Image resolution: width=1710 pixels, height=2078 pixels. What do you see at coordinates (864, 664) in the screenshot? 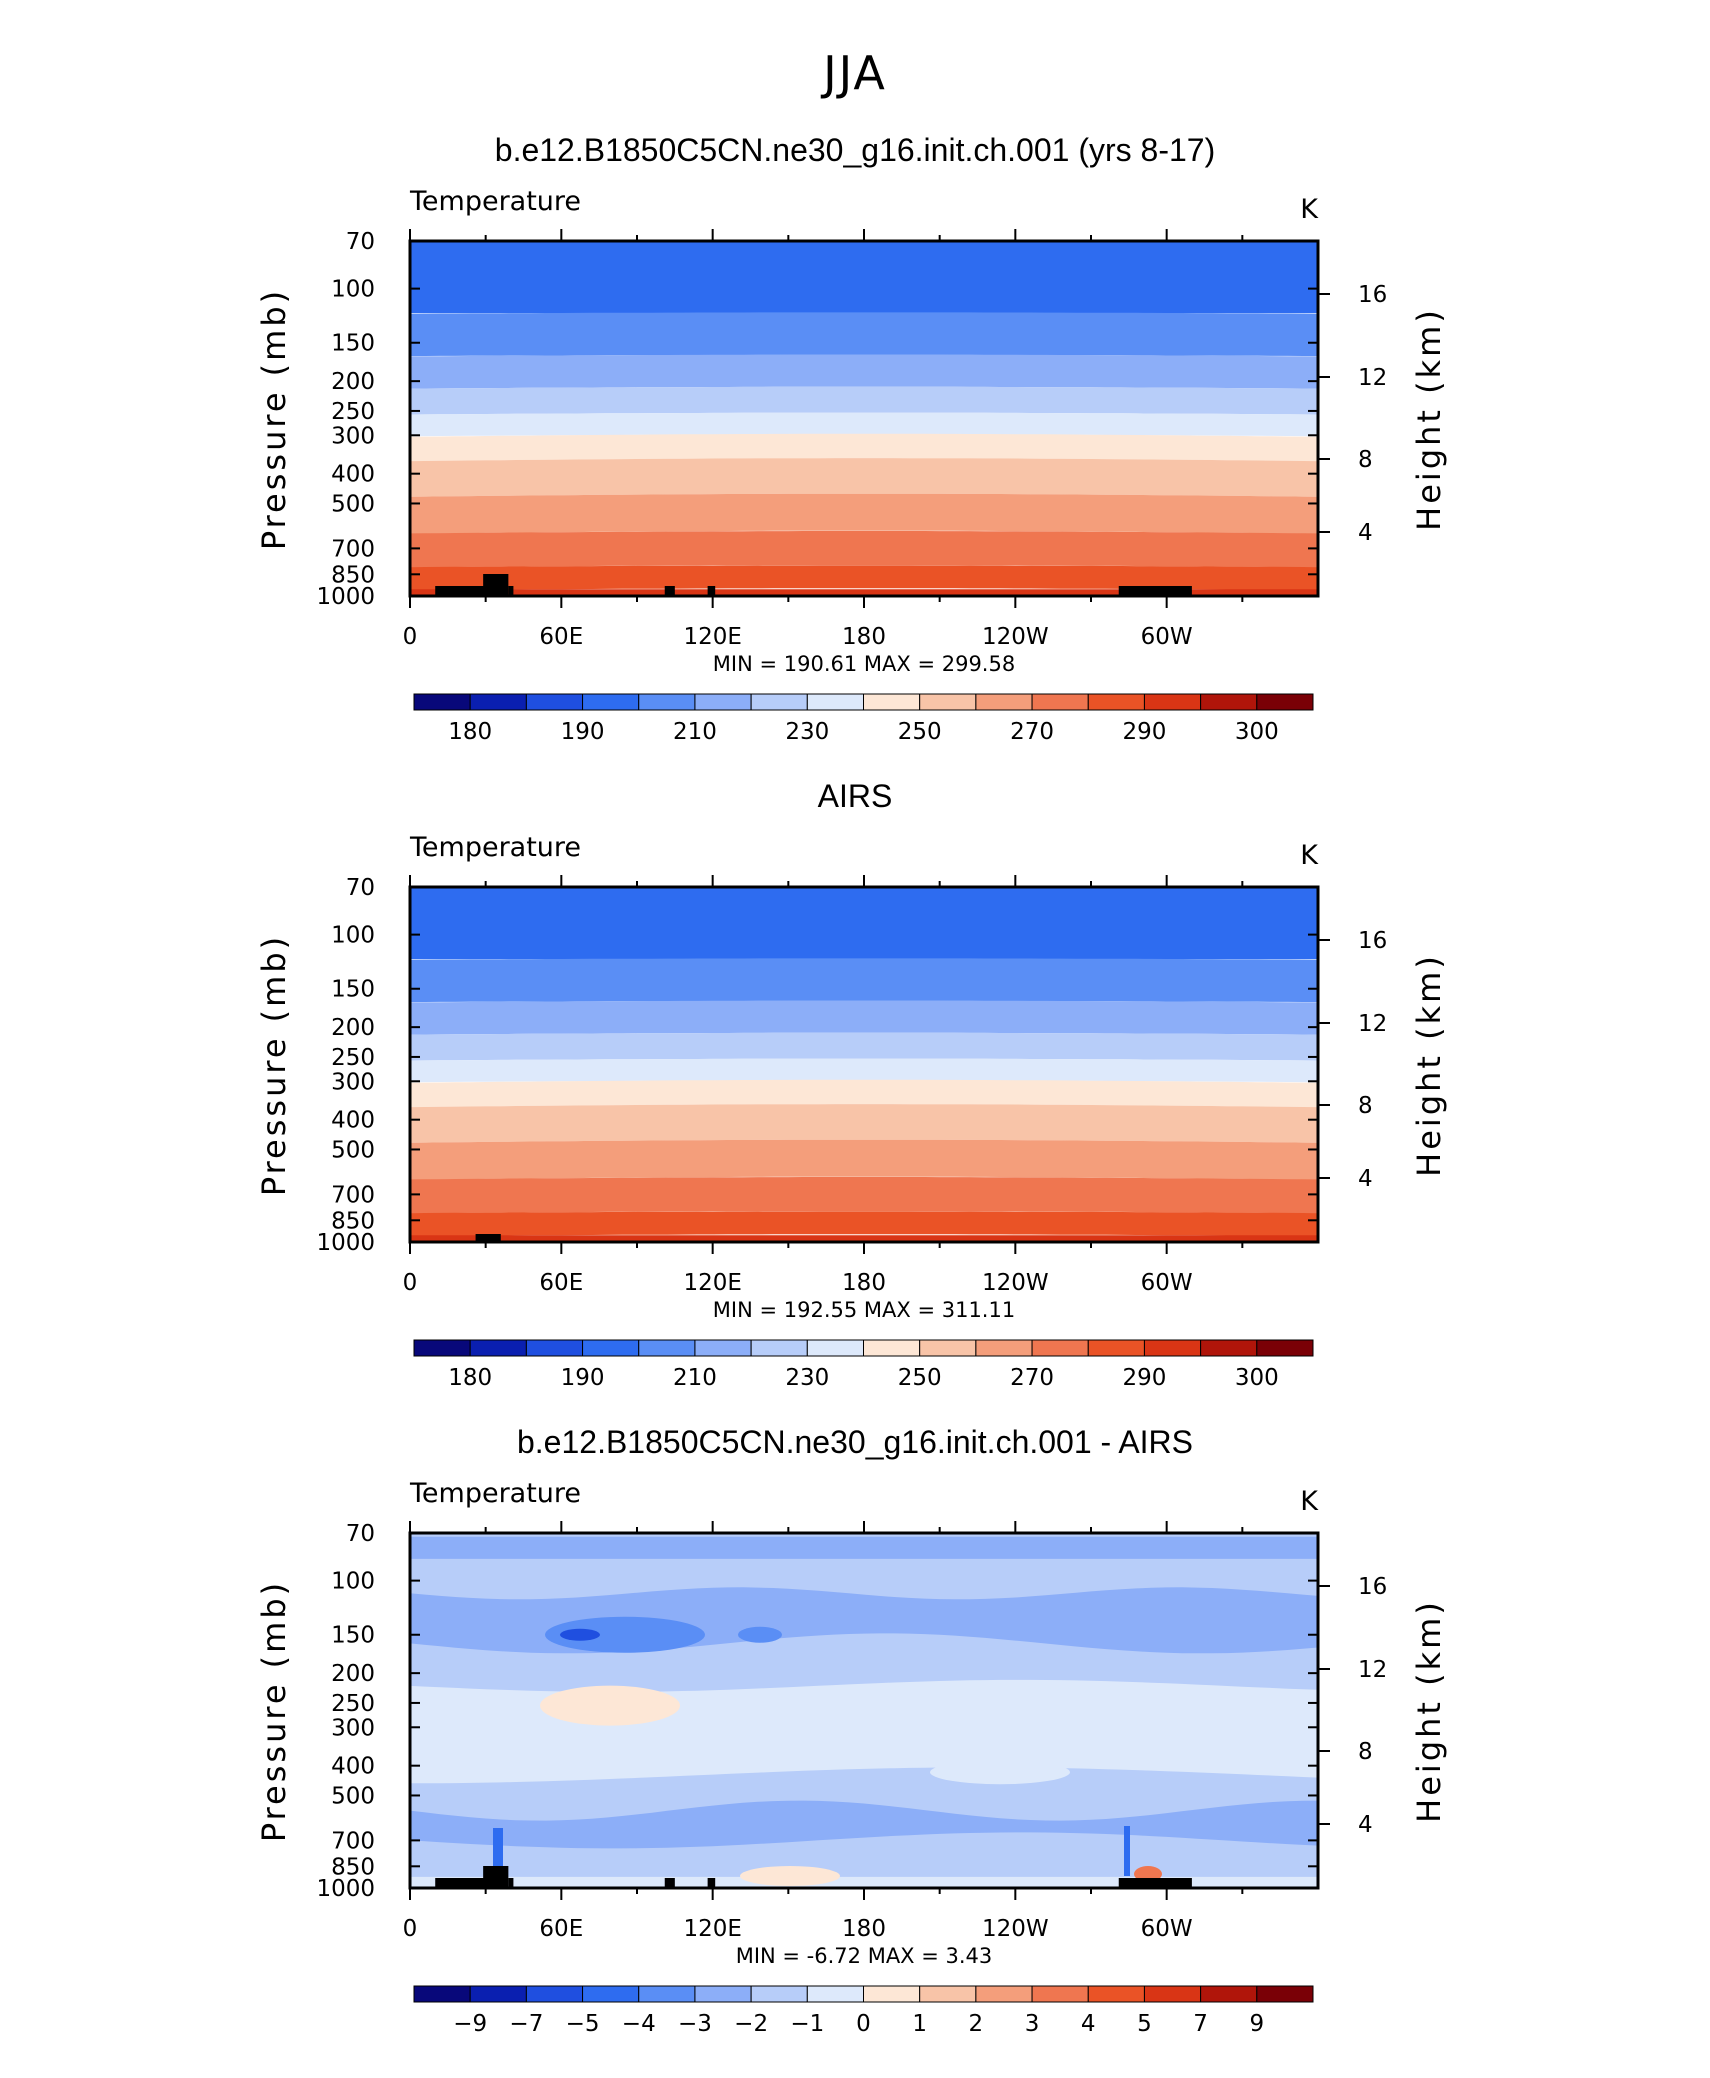
I see `min-max-label: MIN = 190.61 MAX = 299.58` at bounding box center [864, 664].